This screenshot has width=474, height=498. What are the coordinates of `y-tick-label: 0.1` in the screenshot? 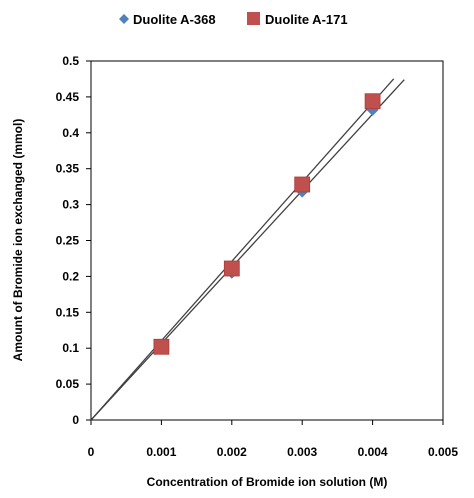 It's located at (70, 348).